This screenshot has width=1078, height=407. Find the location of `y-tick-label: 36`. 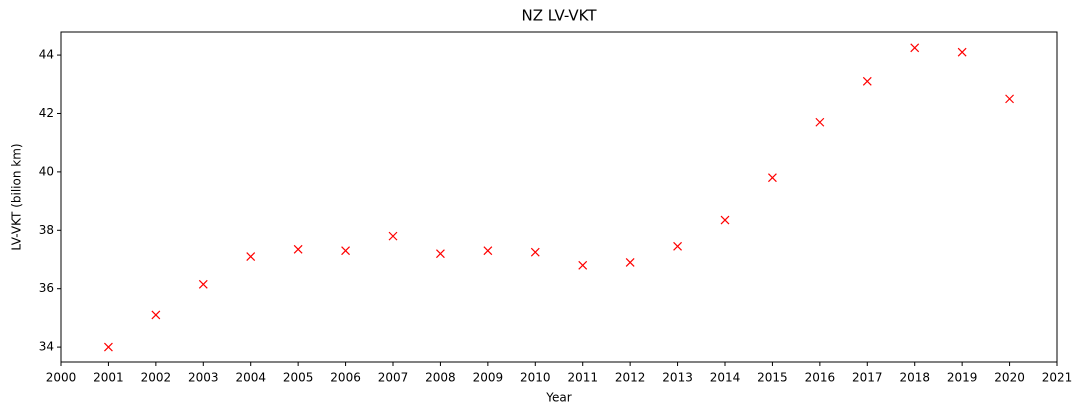

y-tick-label: 36 is located at coordinates (46, 288).